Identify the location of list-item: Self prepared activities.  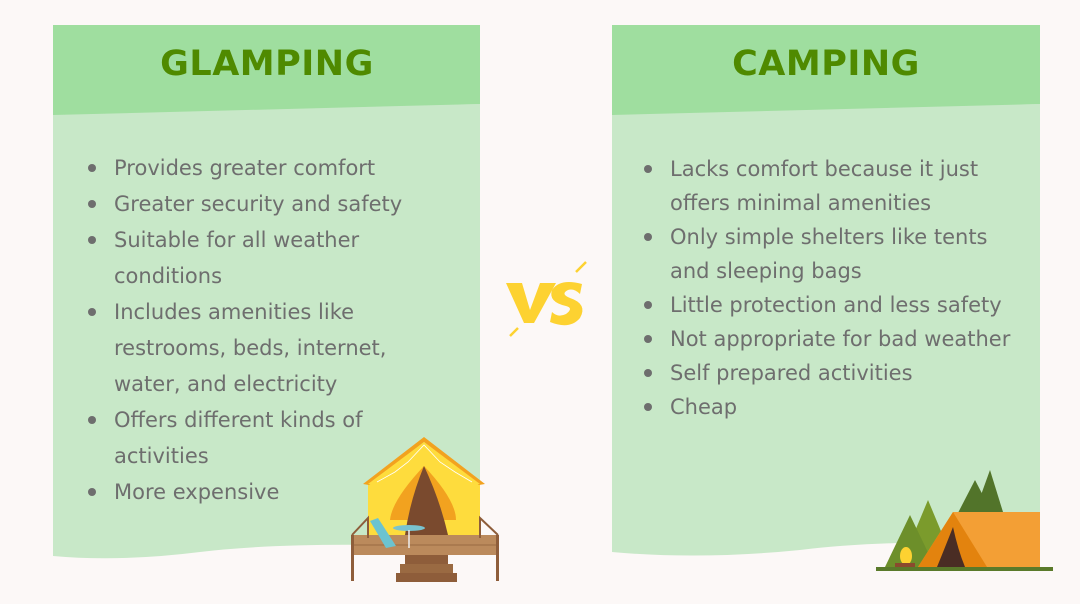
(837, 373).